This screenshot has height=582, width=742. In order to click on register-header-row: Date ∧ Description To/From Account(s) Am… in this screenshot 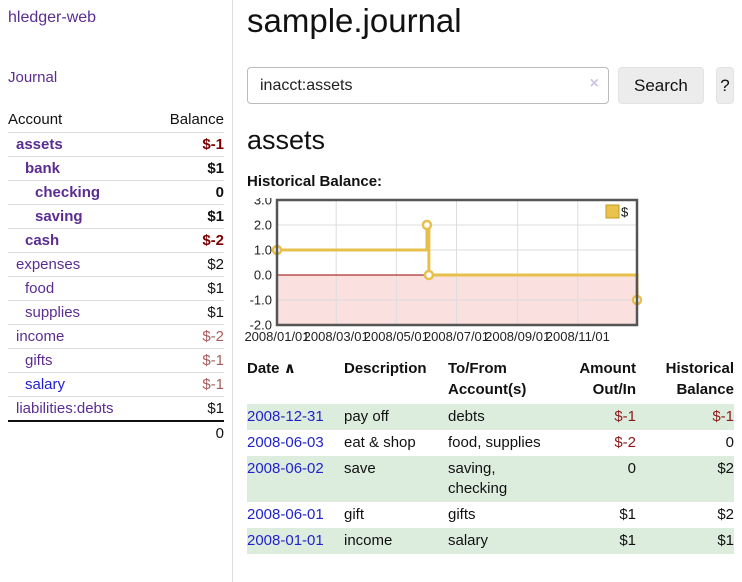, I will do `click(490, 380)`.